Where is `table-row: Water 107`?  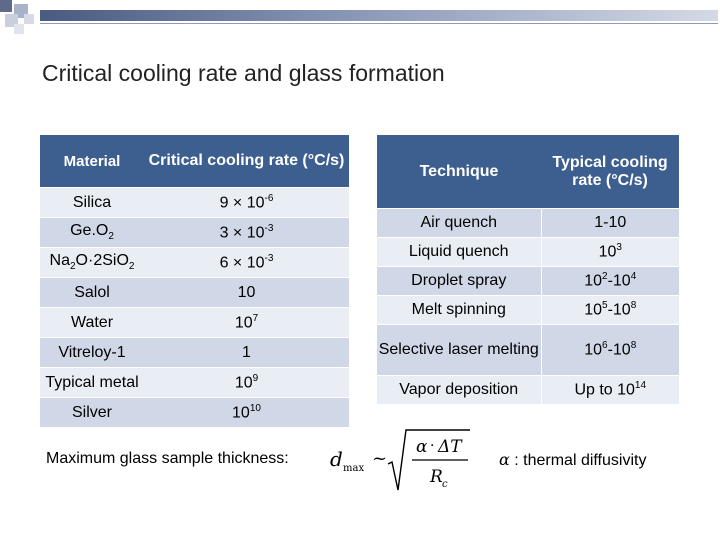 table-row: Water 107 is located at coordinates (194, 322).